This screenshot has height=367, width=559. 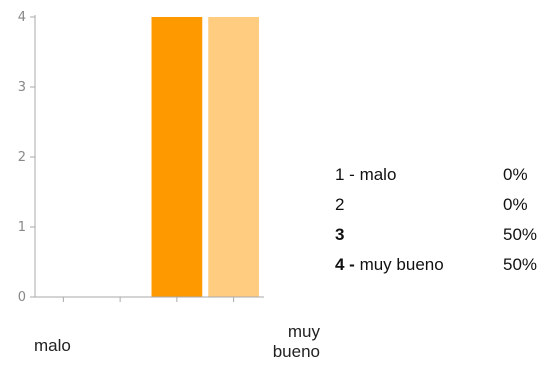 I want to click on legend-label: 4 - muy bueno, so click(x=415, y=265).